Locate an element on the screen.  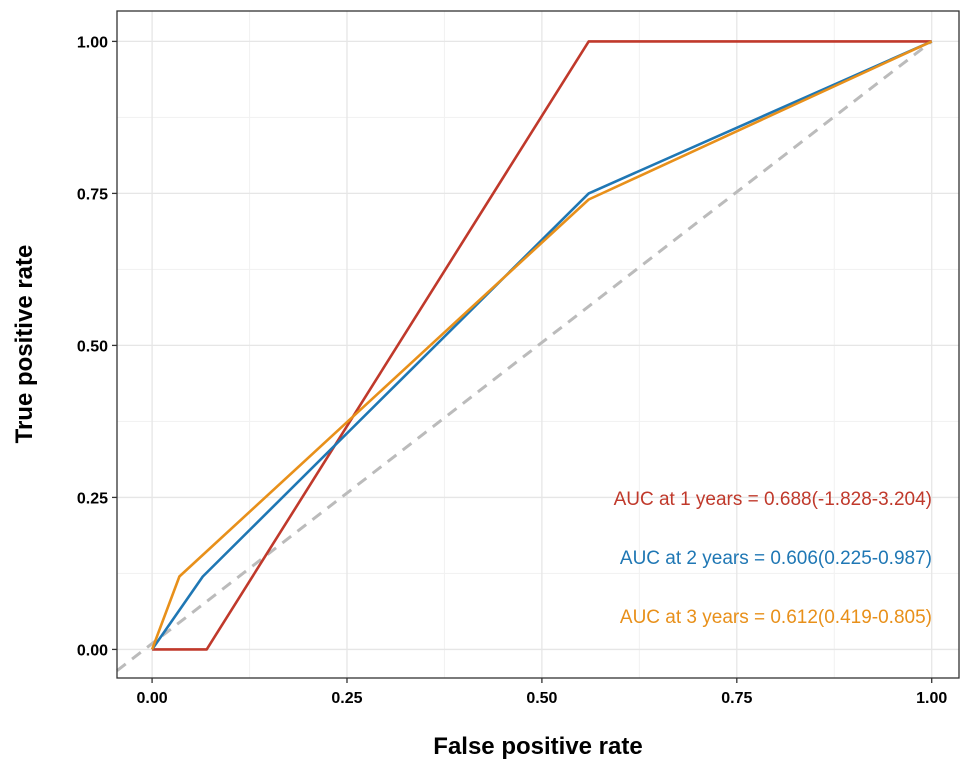
x-tick-label: 0.50 is located at coordinates (541, 698).